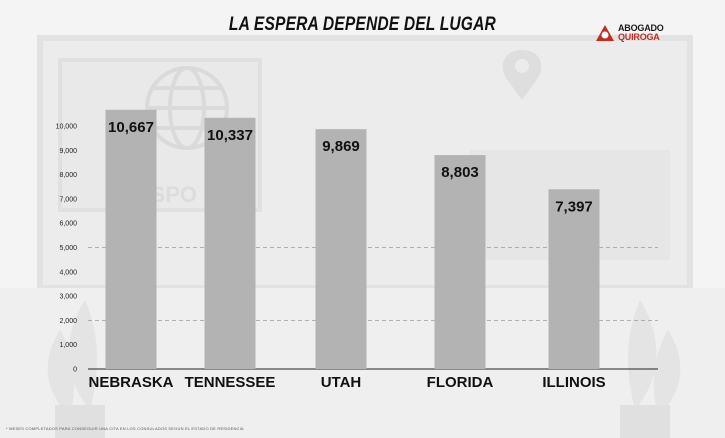  What do you see at coordinates (67, 127) in the screenshot?
I see `y-tick-label: 10,000` at bounding box center [67, 127].